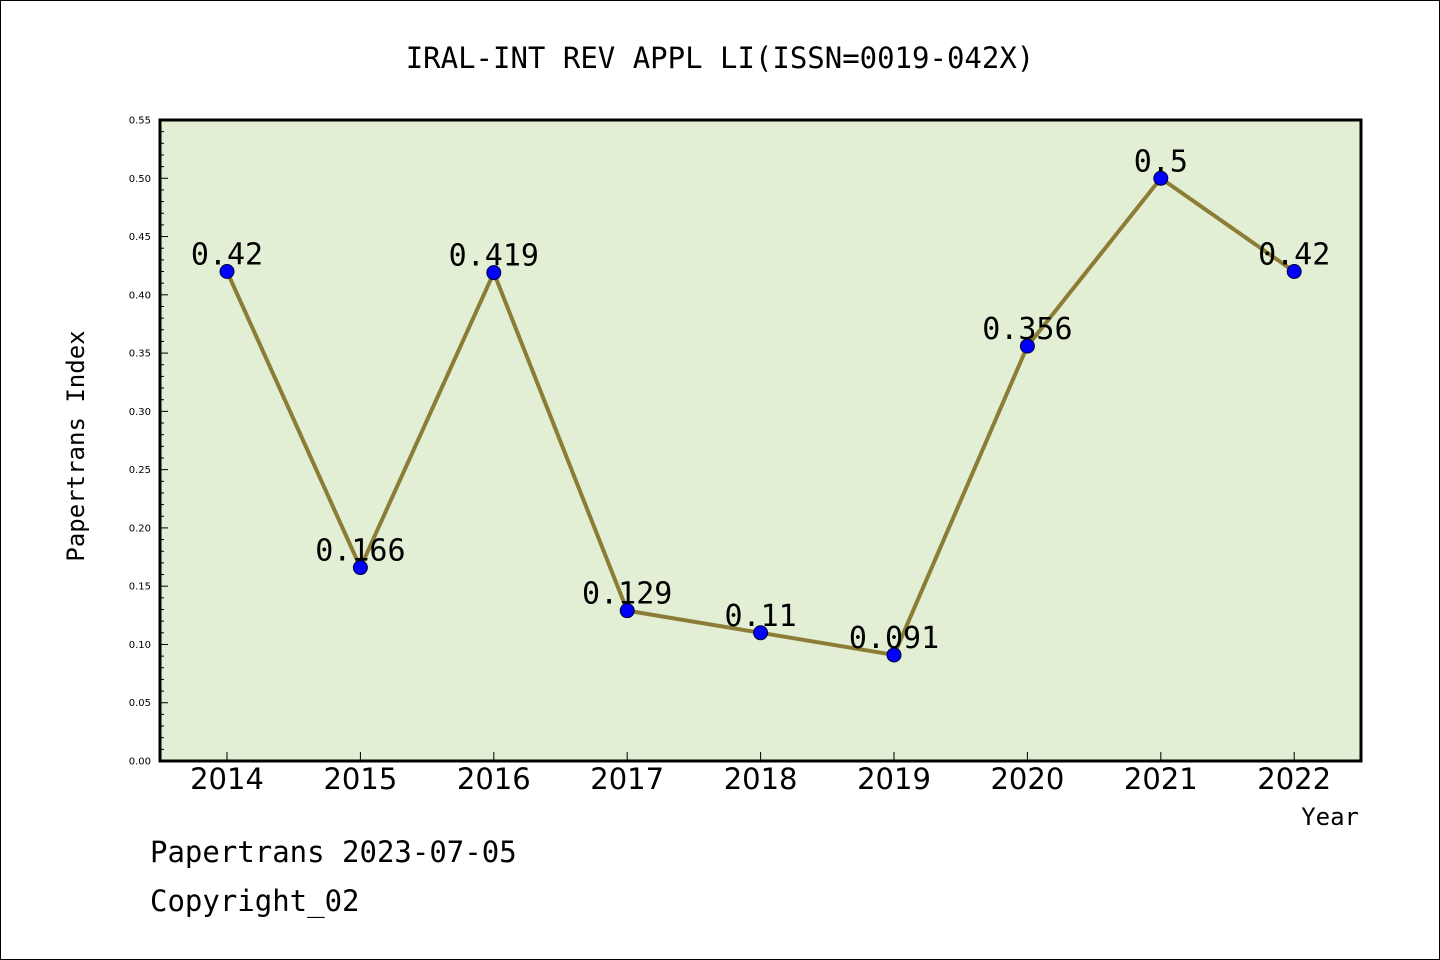 The width and height of the screenshot is (1440, 960). What do you see at coordinates (140, 645) in the screenshot?
I see `y-tick-label: 0.10` at bounding box center [140, 645].